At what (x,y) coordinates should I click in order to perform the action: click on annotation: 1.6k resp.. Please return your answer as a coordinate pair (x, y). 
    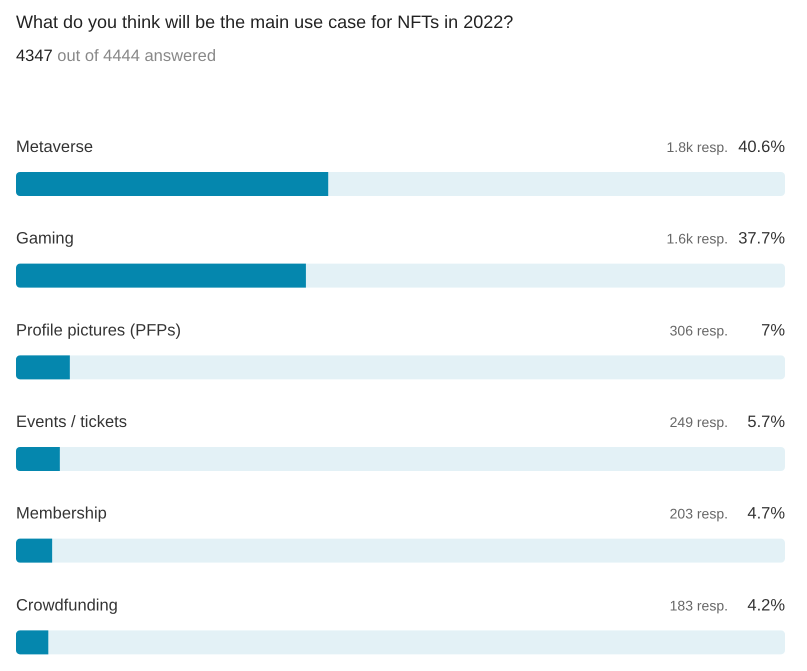
    Looking at the image, I should click on (697, 238).